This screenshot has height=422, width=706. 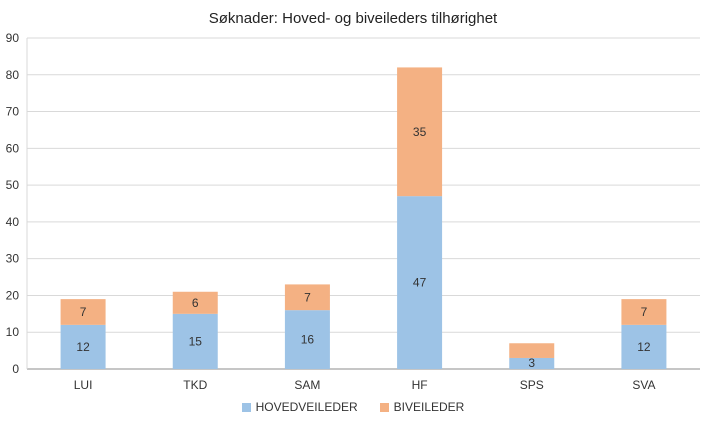 I want to click on data-label-hovedveileder-tkd: 15, so click(x=196, y=341).